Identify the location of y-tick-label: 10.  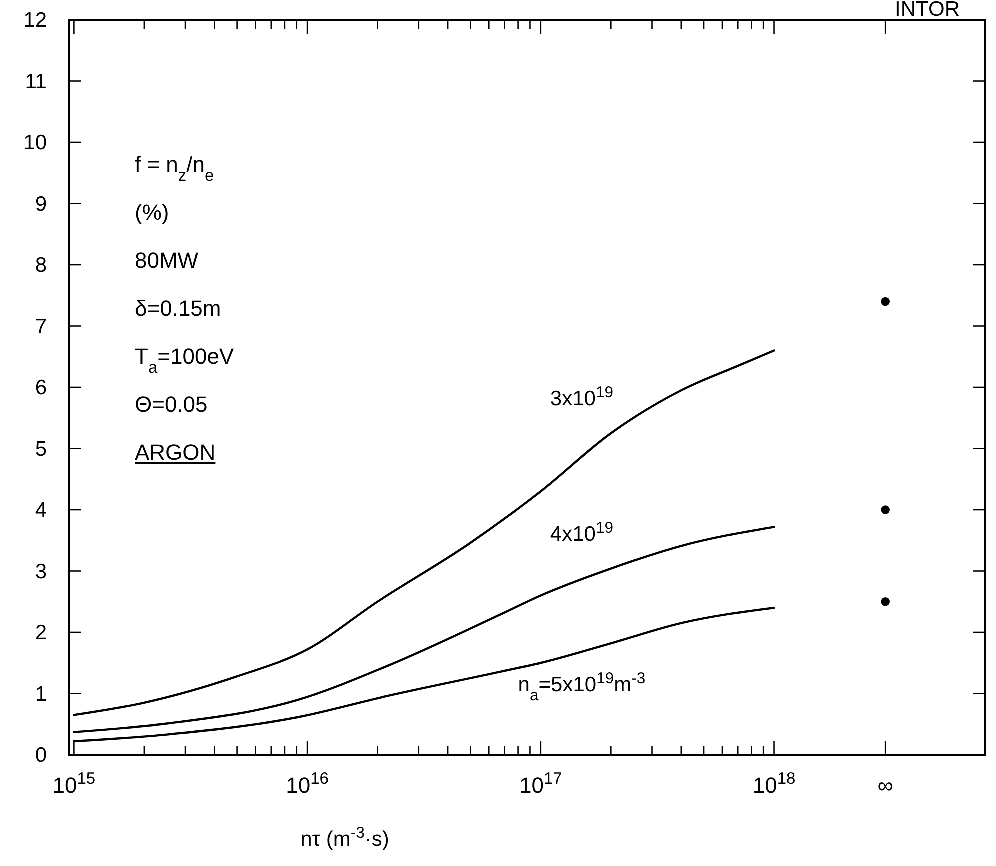
(35, 143).